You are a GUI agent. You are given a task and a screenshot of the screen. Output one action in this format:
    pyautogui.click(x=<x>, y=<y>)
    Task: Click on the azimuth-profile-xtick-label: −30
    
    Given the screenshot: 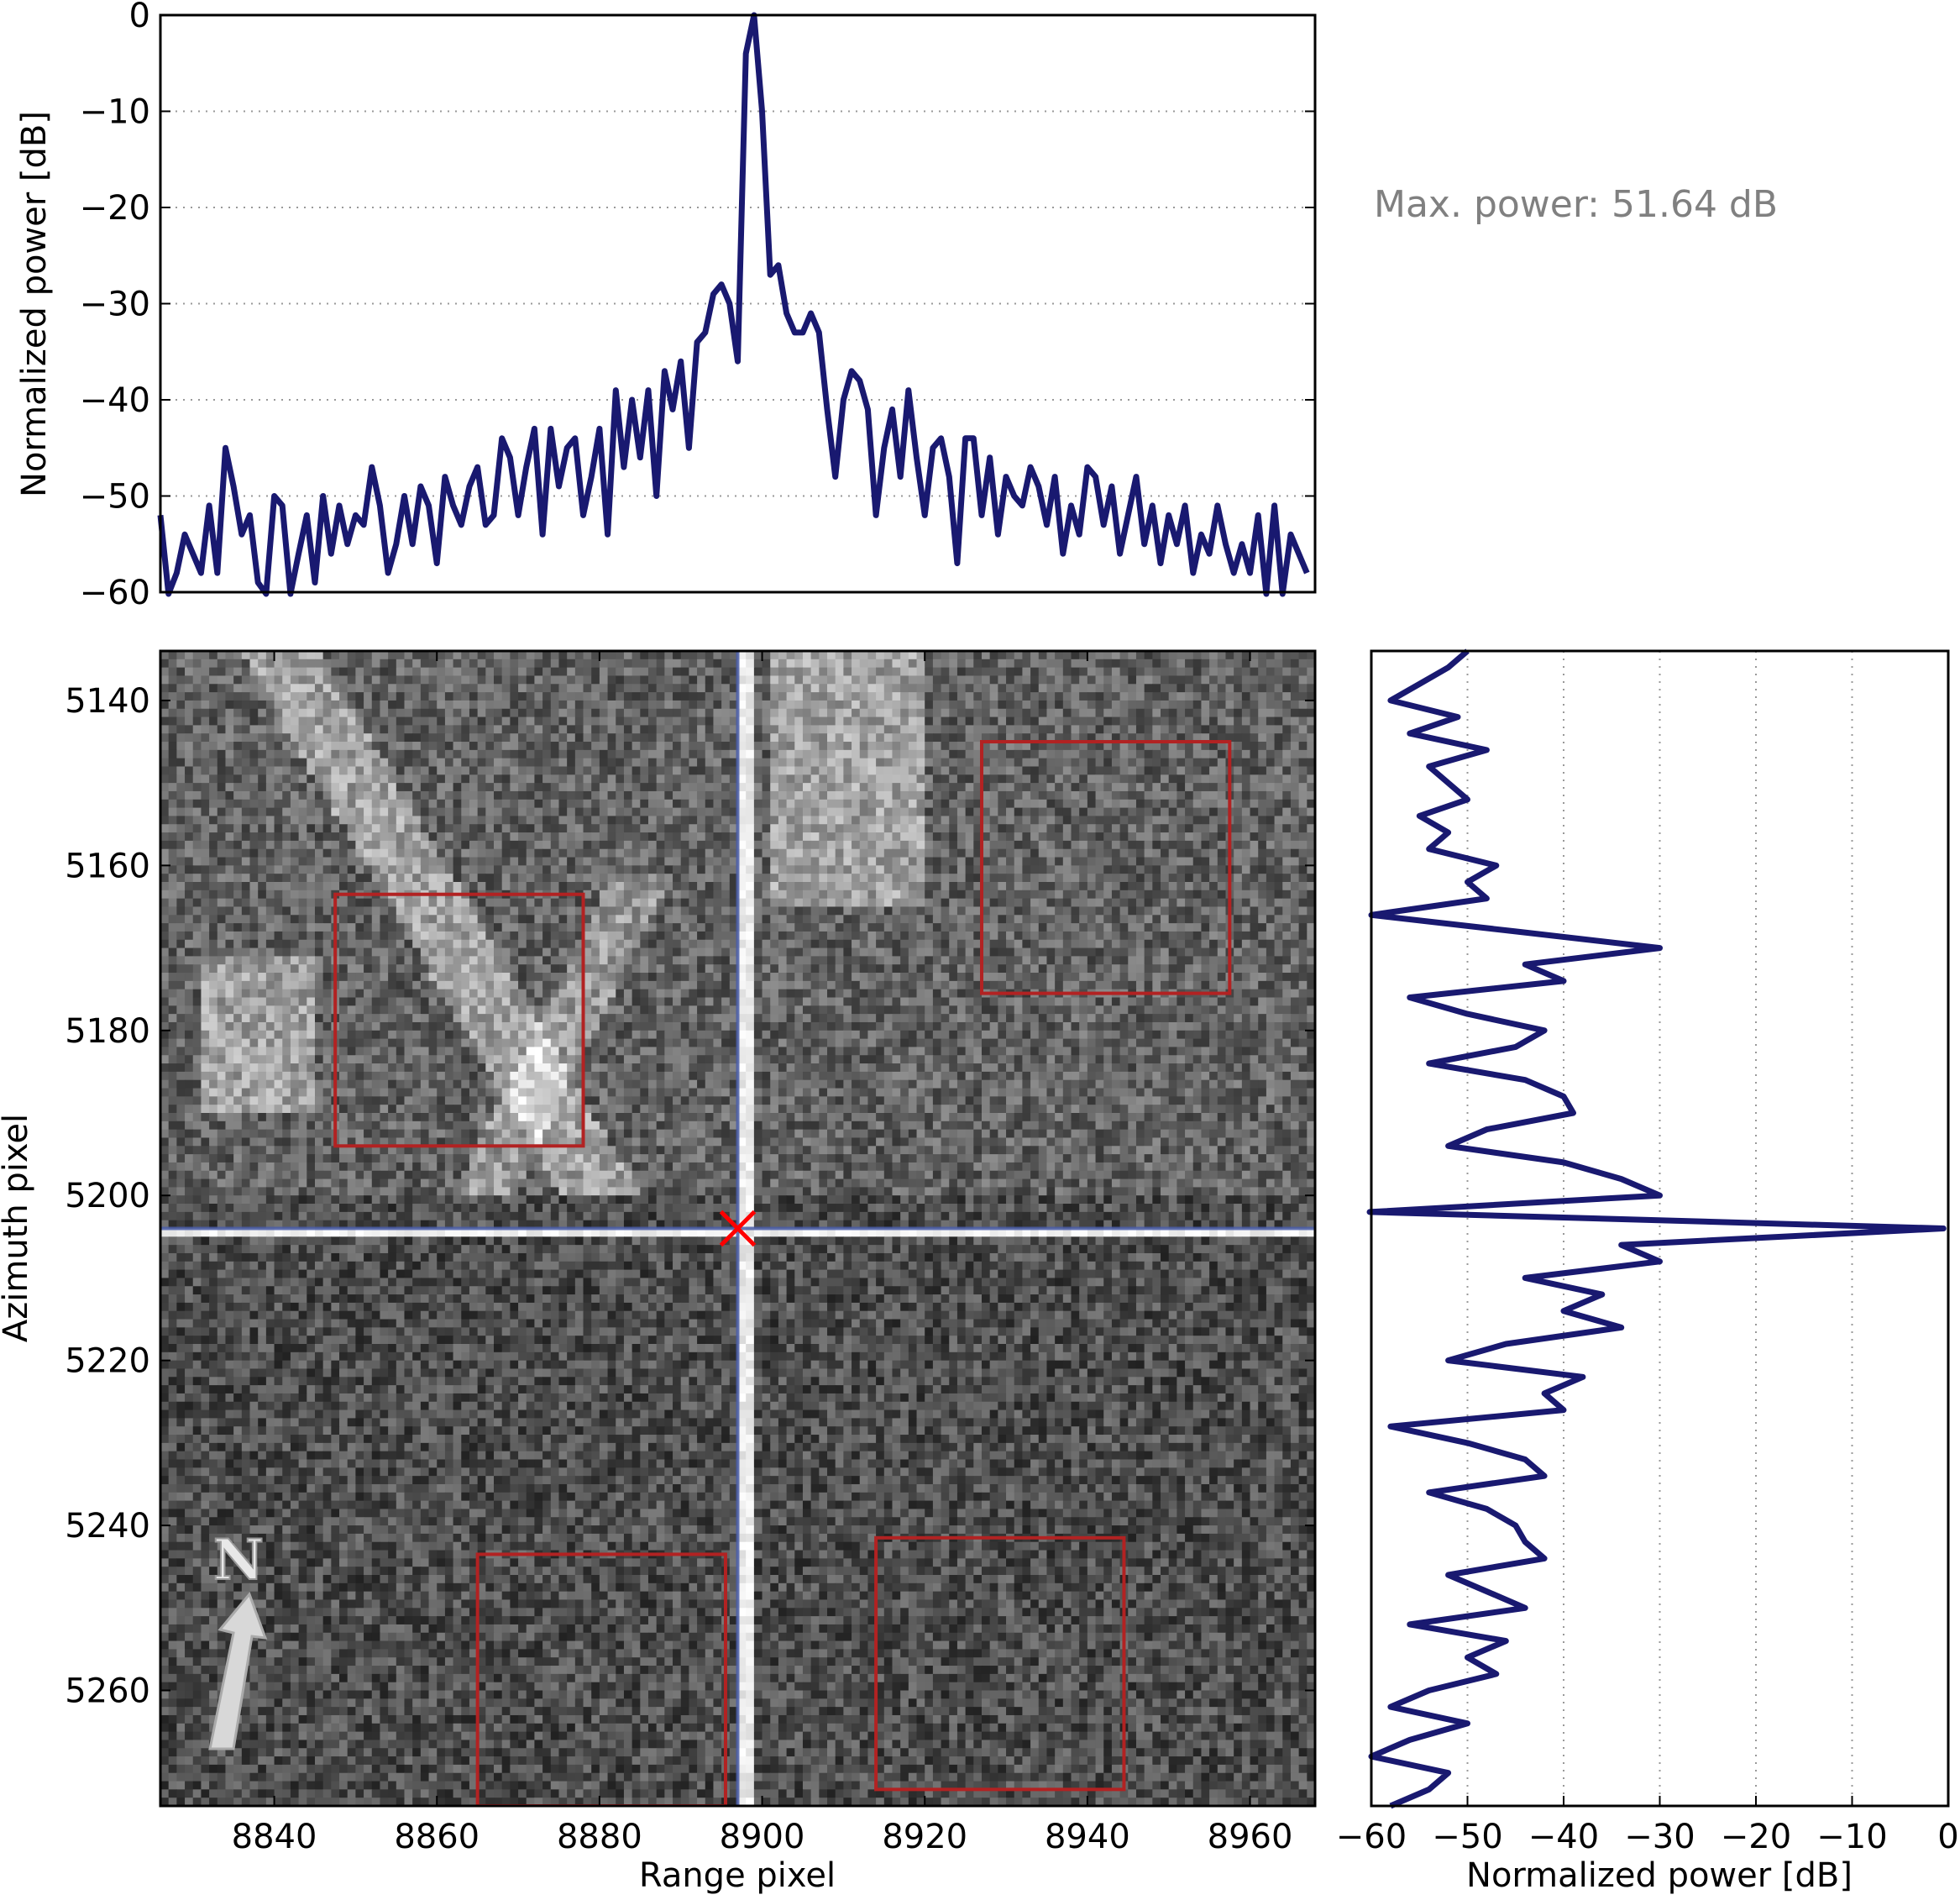 What is the action you would take?
    pyautogui.click(x=1659, y=1837)
    